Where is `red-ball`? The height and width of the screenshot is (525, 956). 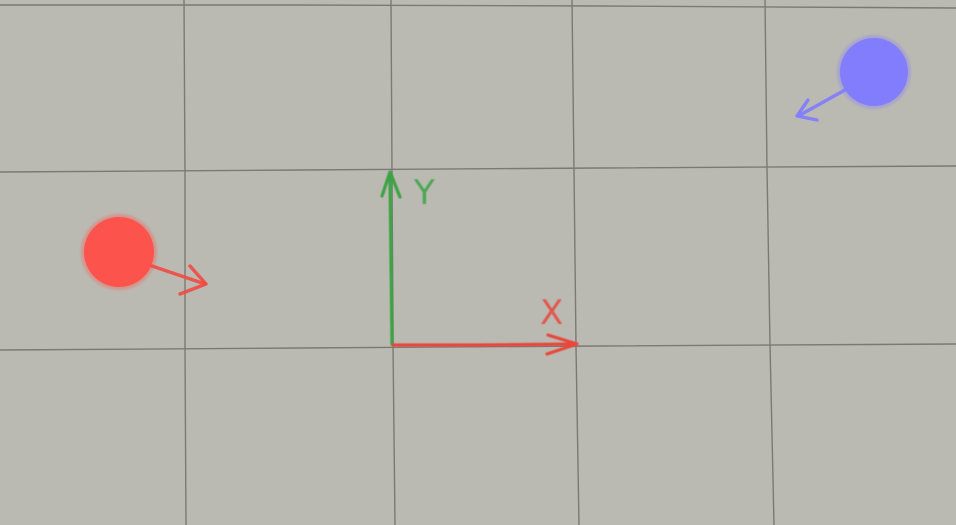 red-ball is located at coordinates (144, 255).